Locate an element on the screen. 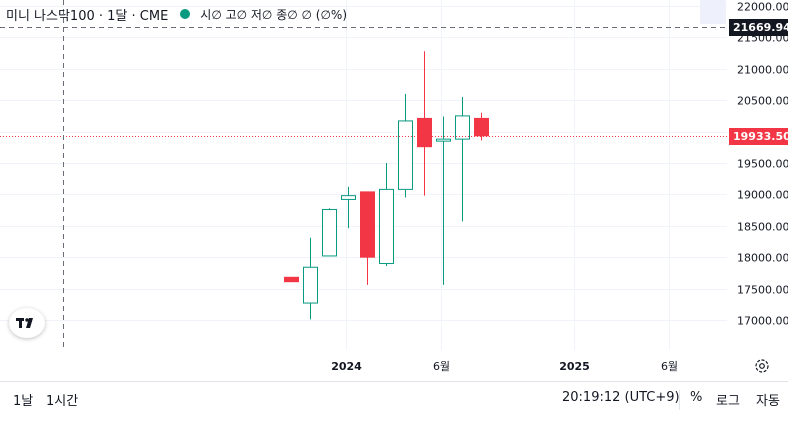  y-tick-label: 19500.00 is located at coordinates (762, 164).